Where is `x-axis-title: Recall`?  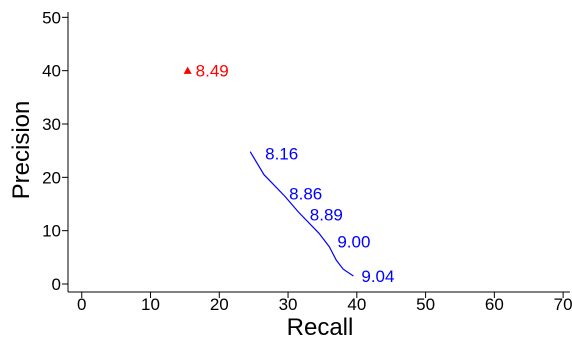 x-axis-title: Recall is located at coordinates (320, 326).